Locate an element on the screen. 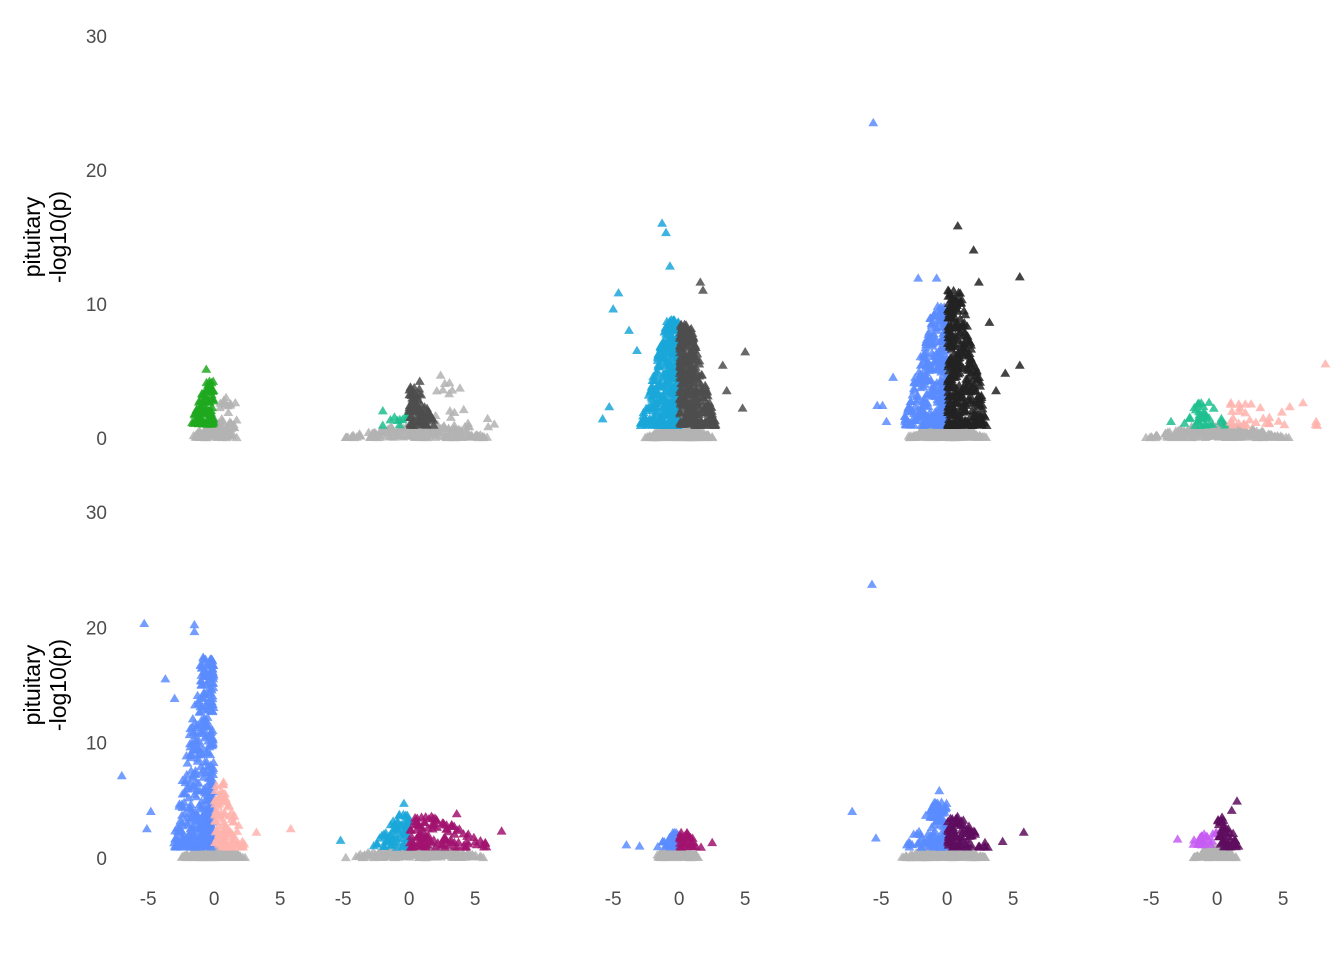 The height and width of the screenshot is (960, 1344). series-magenta is located at coordinates (696, 839).